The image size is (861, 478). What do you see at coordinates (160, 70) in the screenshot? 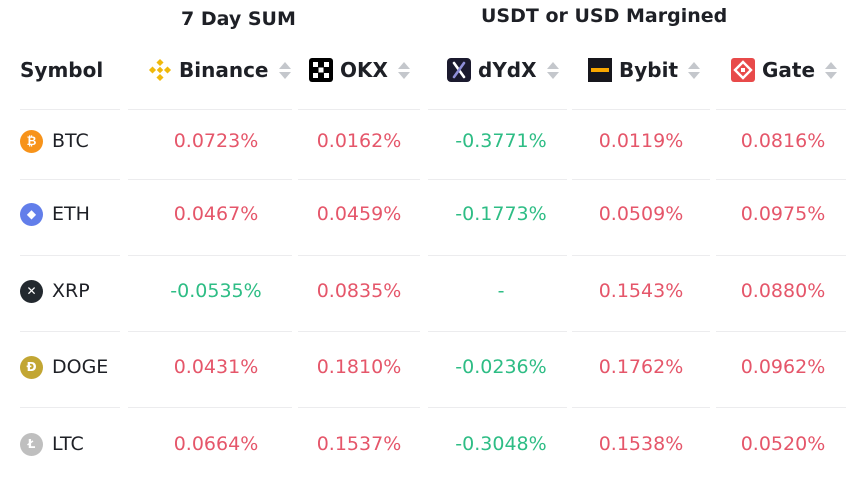
I see `binance-logo-icon` at bounding box center [160, 70].